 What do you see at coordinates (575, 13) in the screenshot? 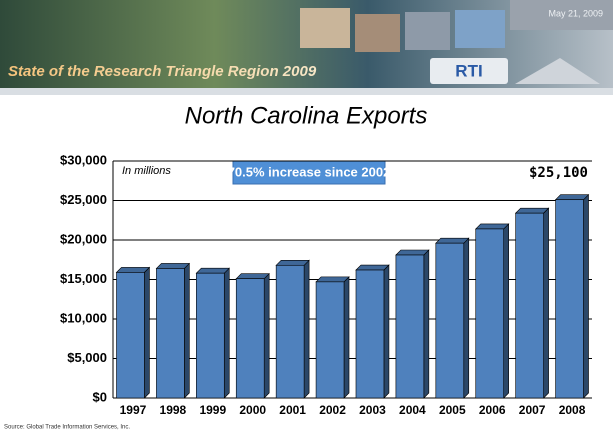
I see `date: May 21, 2009` at bounding box center [575, 13].